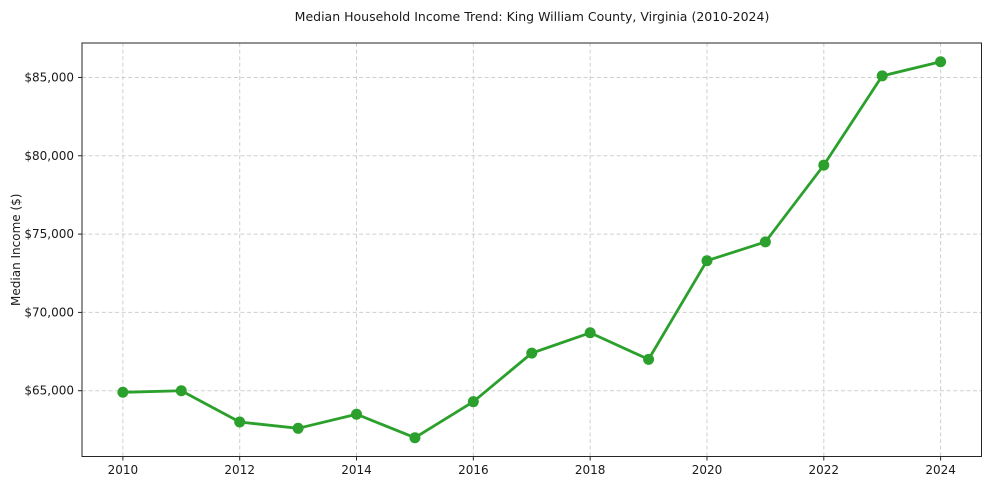 This screenshot has width=989, height=490. I want to click on y-tick-label: $80,000, so click(49, 156).